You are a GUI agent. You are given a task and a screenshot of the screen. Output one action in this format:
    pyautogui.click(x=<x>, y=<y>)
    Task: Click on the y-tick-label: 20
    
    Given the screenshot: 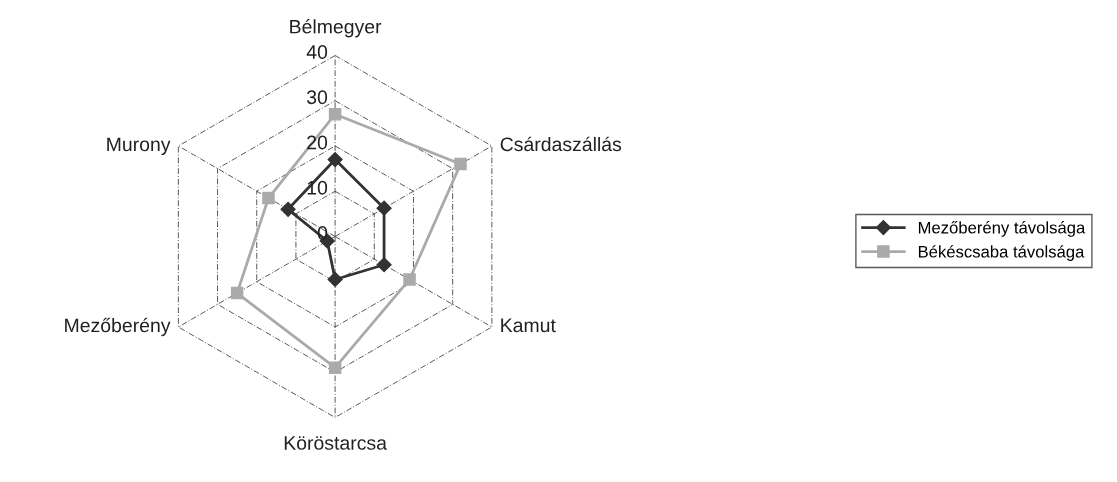 What is the action you would take?
    pyautogui.click(x=317, y=142)
    